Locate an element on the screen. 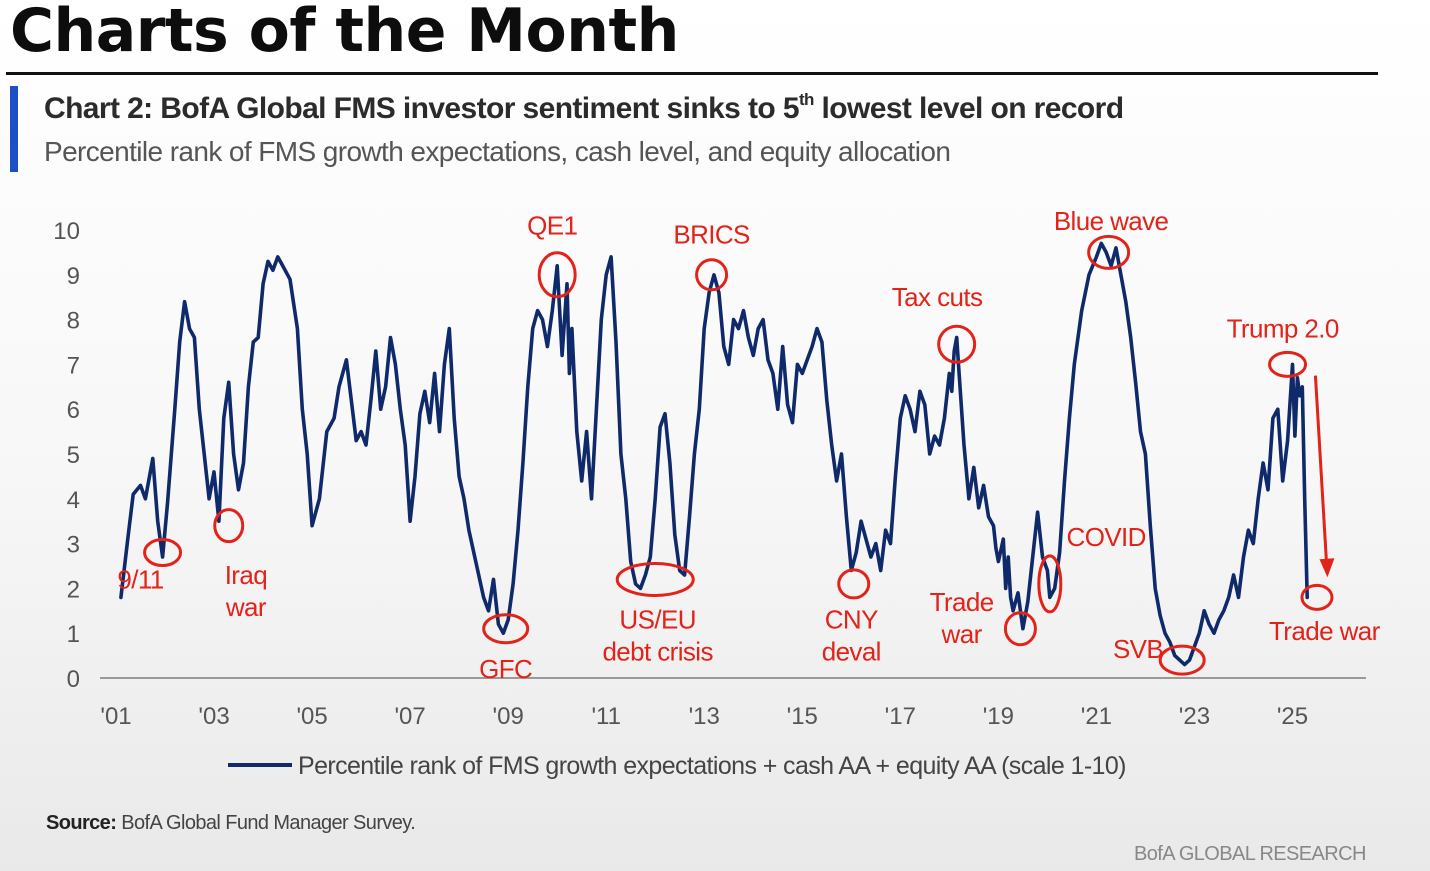 Image resolution: width=1430 pixels, height=871 pixels. y-tick-label: 6 is located at coordinates (73, 410).